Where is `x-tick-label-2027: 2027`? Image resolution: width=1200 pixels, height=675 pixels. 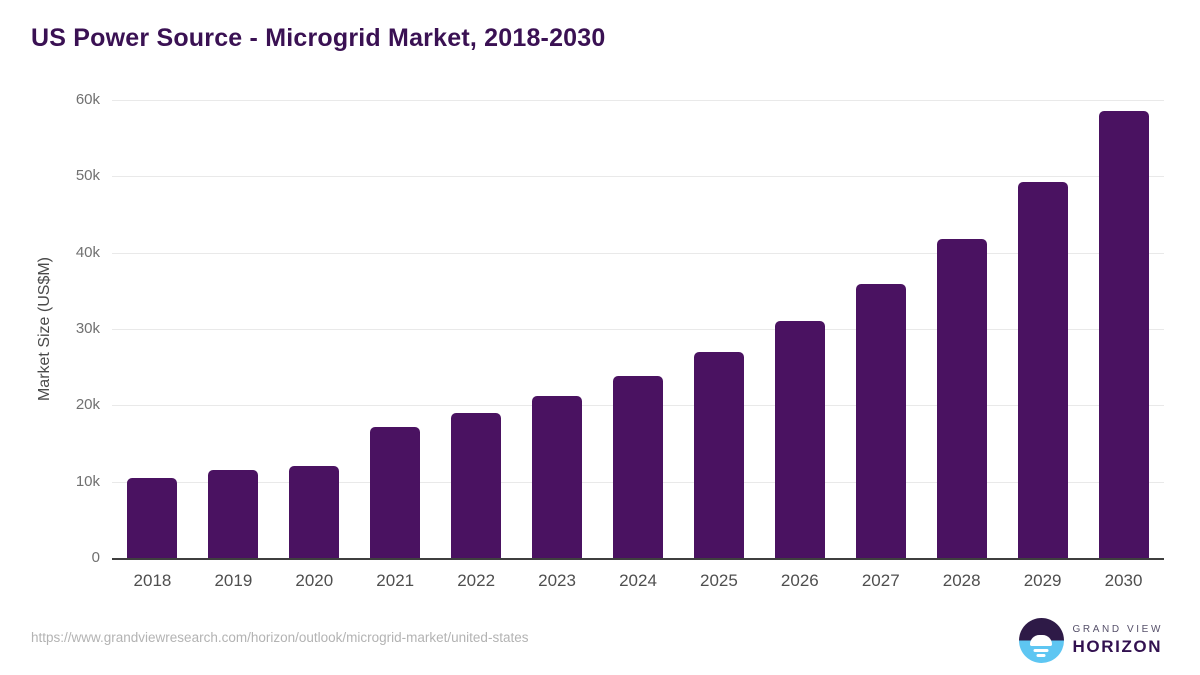
x-tick-label-2027: 2027 is located at coordinates (880, 580).